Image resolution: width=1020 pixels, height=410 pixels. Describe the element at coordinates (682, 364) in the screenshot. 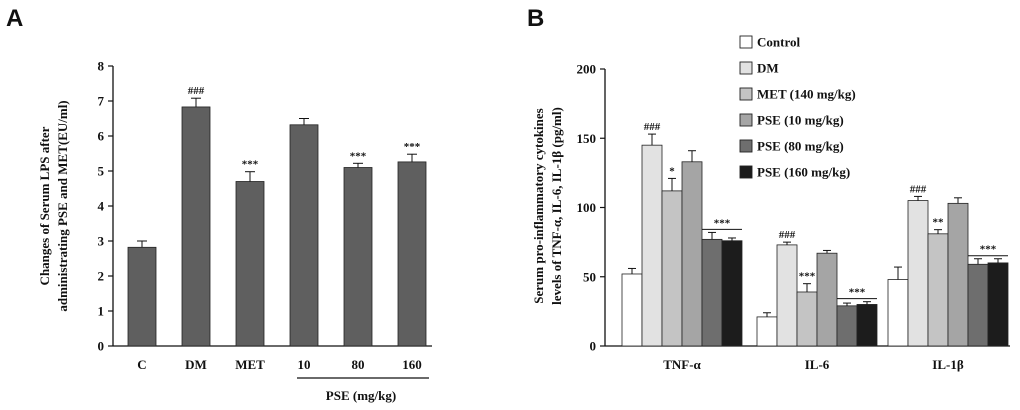

I see `b-category-label: TNF-α` at that location.